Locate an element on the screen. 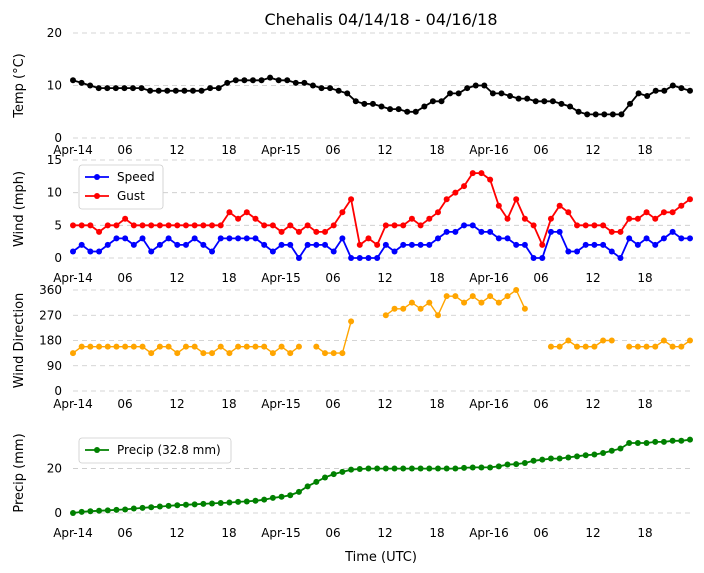 This screenshot has height=573, width=704. wind-x-tick-label: 06 is located at coordinates (124, 278).